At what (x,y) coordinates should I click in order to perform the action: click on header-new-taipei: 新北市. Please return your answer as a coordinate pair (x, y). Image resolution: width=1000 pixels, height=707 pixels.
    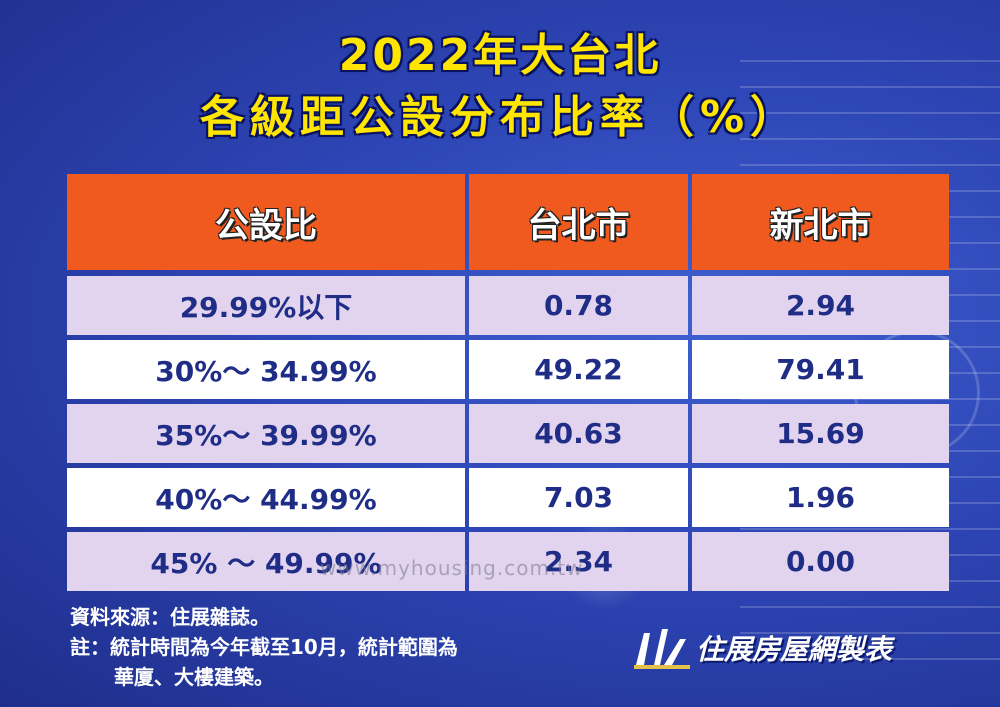
    Looking at the image, I should click on (820, 222).